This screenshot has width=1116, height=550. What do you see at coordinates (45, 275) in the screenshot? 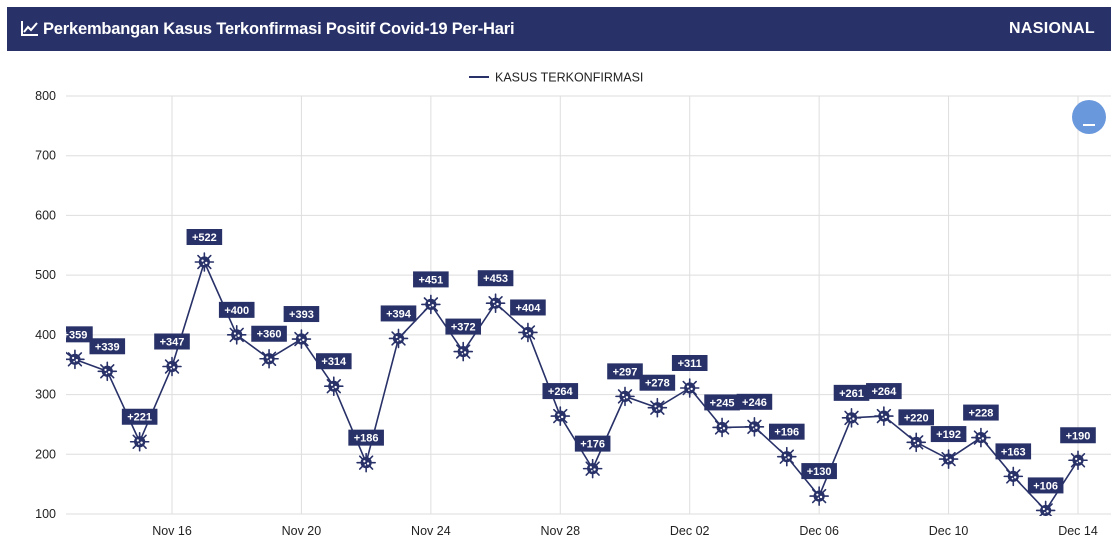
I see `y-tick-label: 500` at bounding box center [45, 275].